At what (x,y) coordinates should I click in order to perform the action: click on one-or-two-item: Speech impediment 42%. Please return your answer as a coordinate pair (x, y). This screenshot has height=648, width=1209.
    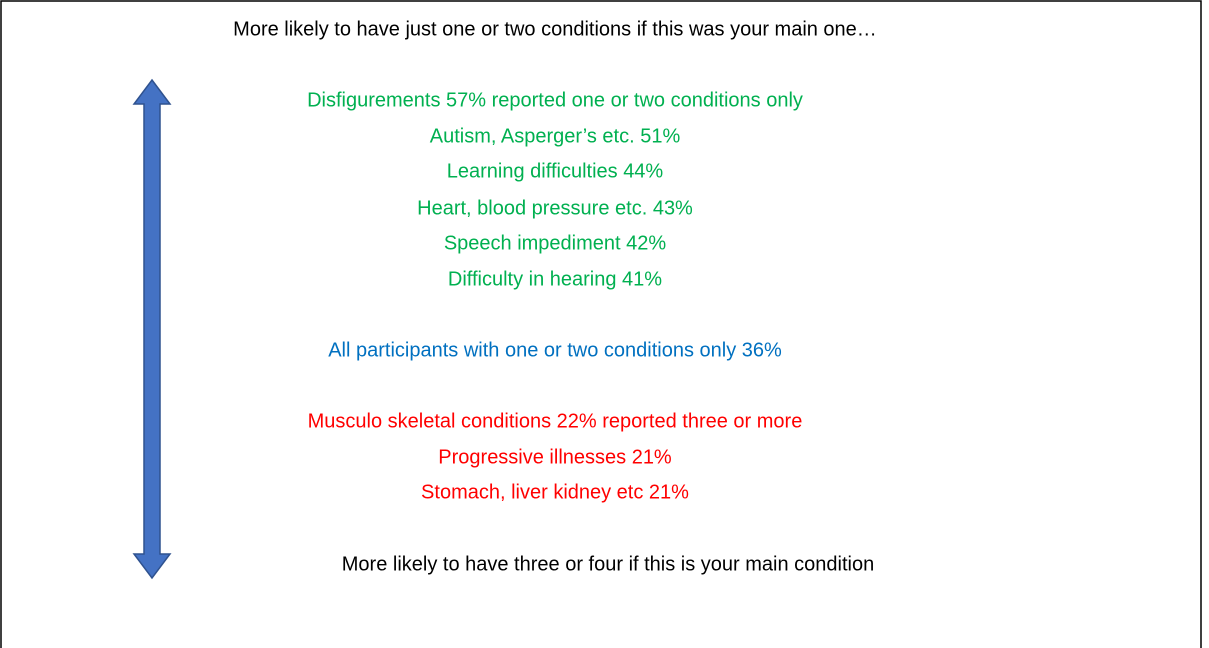
    Looking at the image, I should click on (555, 243).